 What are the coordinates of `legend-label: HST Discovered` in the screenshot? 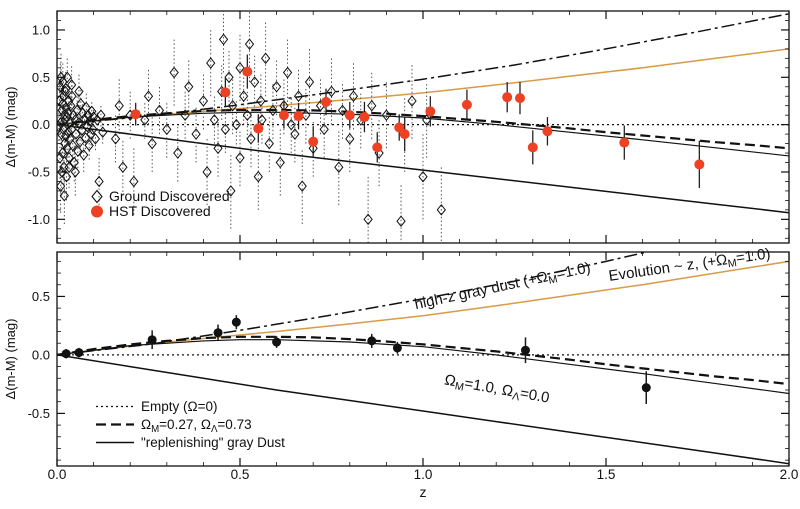 It's located at (160, 211).